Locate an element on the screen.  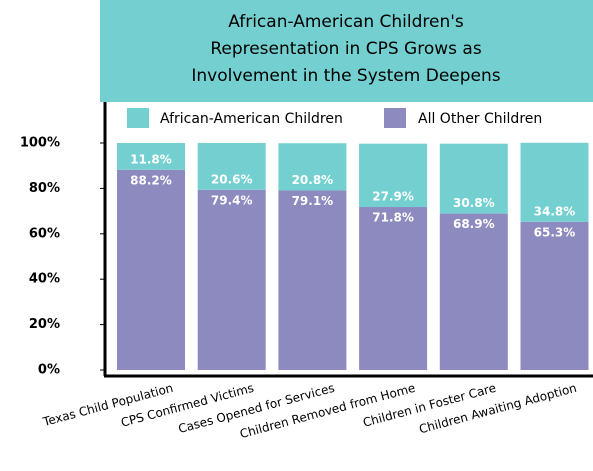
value-label: 88.2% is located at coordinates (151, 180).